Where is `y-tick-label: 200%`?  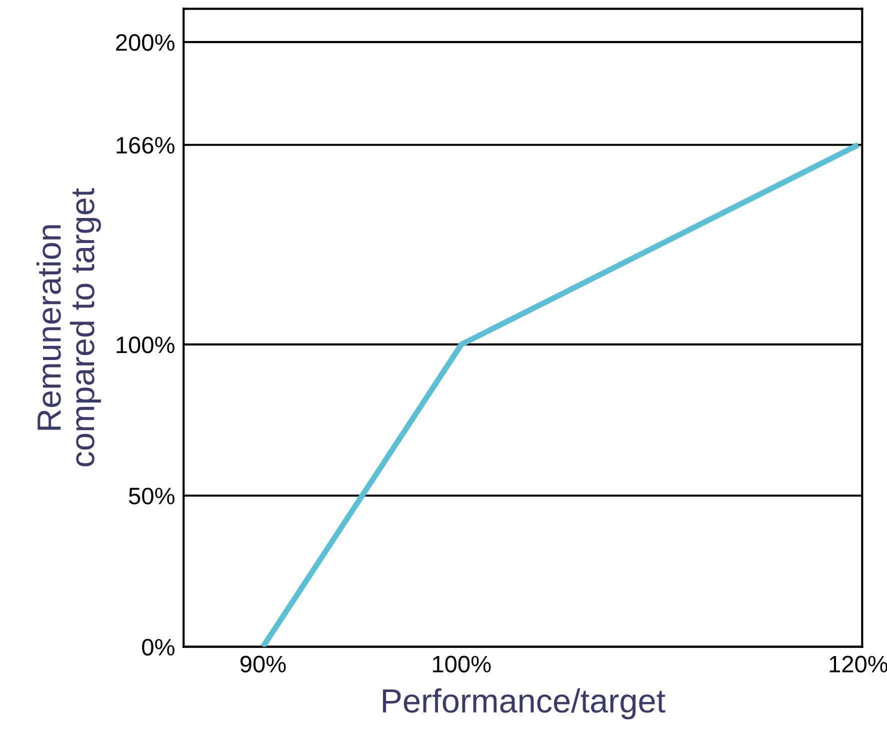
y-tick-label: 200% is located at coordinates (145, 42).